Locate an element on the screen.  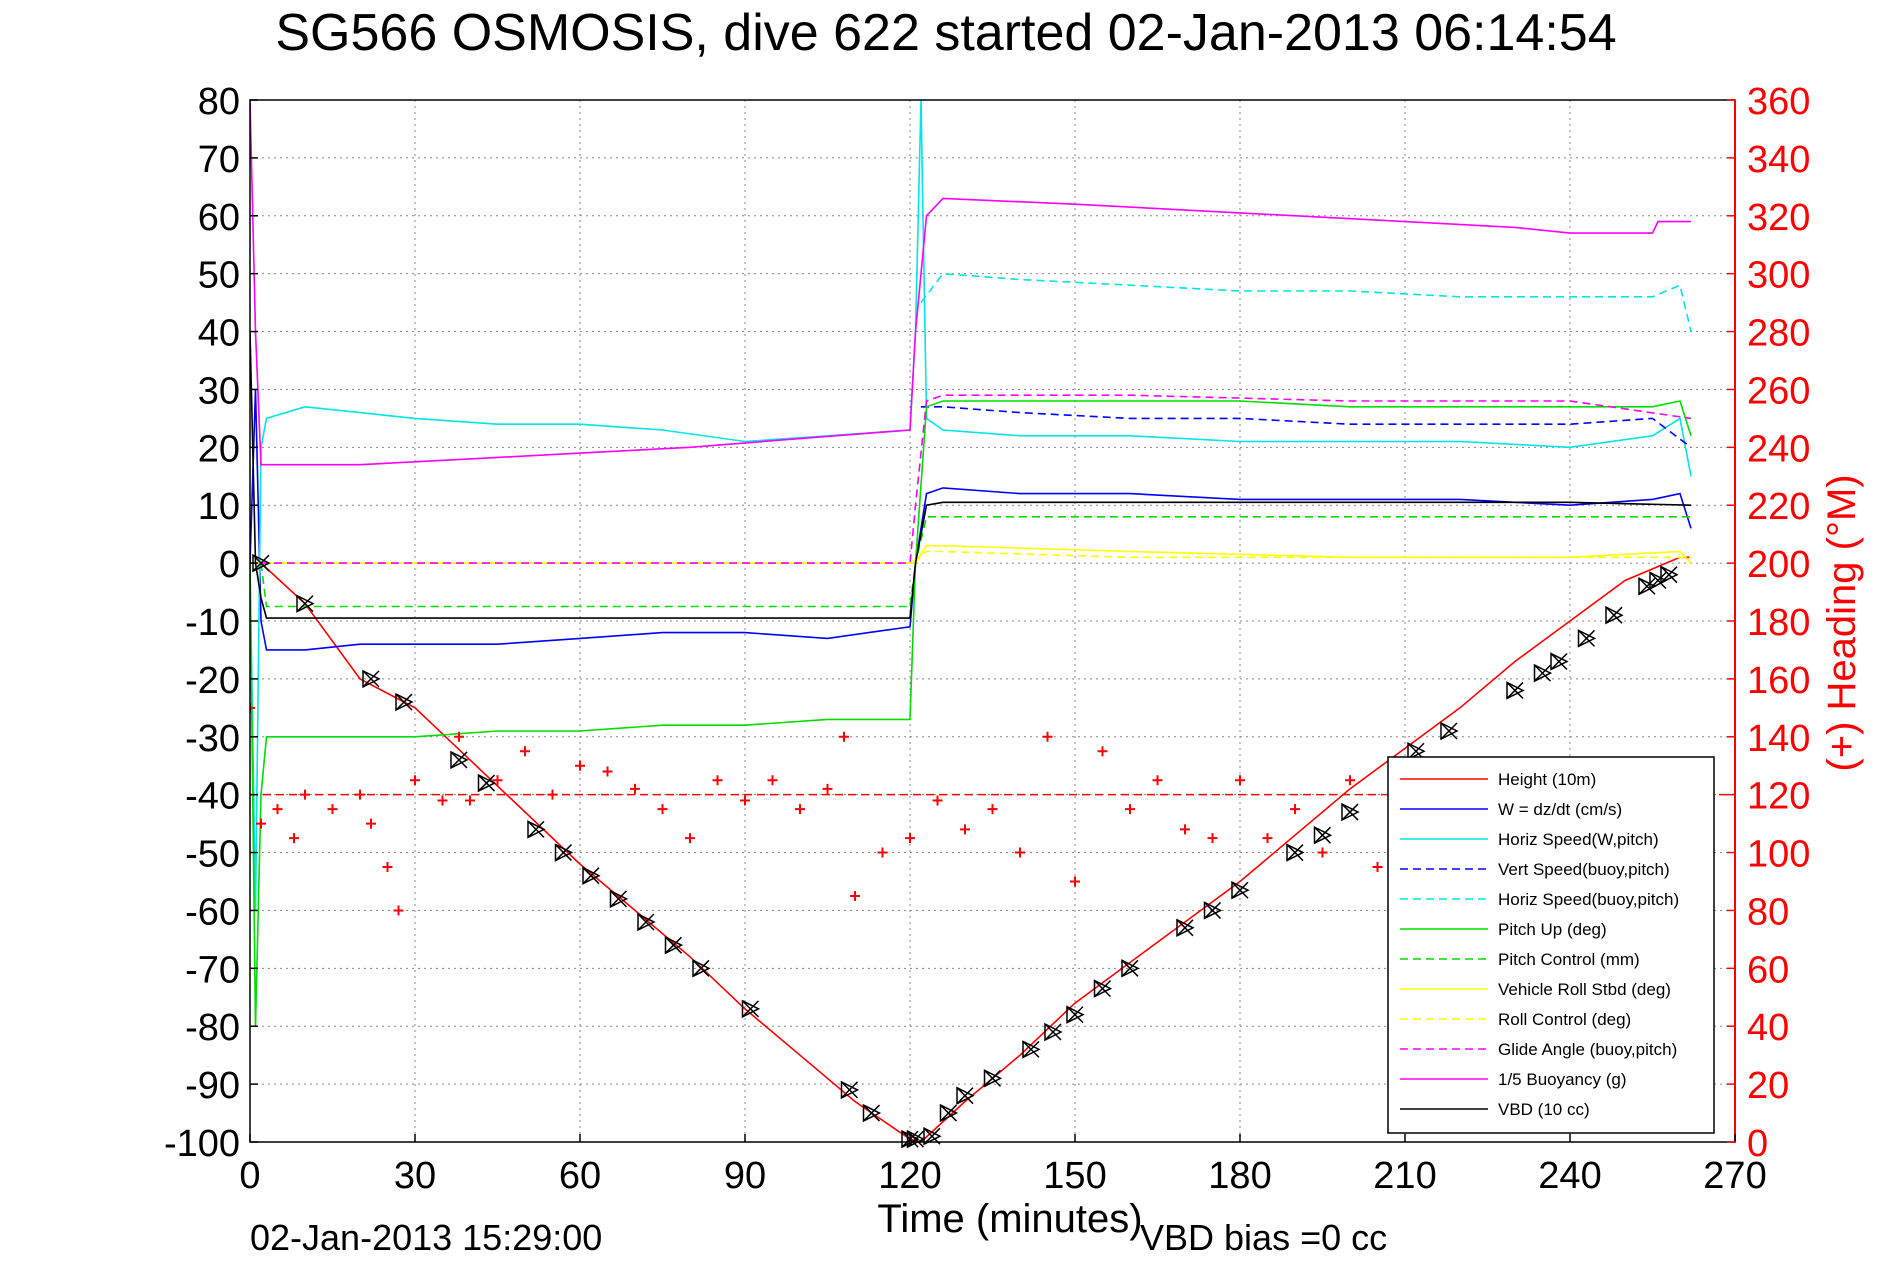
y-right-tick-label: 340 is located at coordinates (1778, 160).